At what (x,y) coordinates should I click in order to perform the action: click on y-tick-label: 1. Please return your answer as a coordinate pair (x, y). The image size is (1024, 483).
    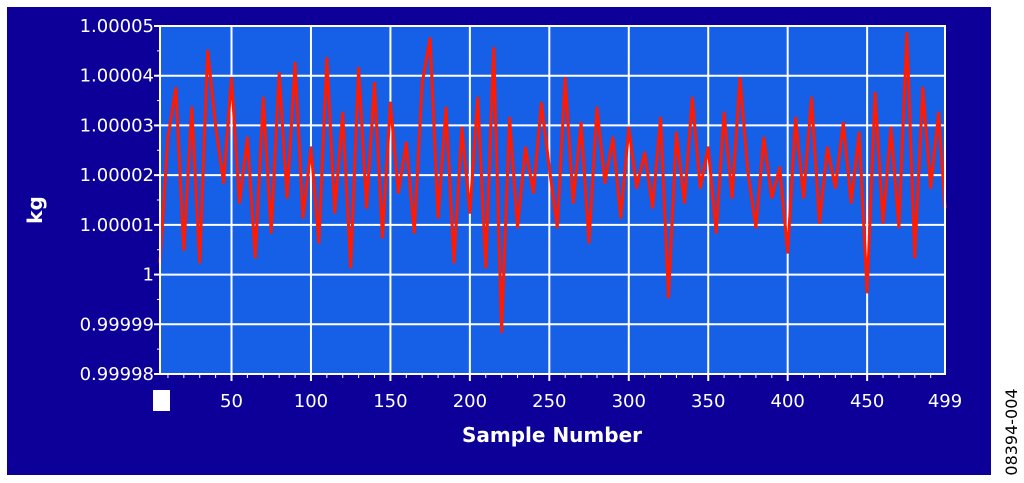
    Looking at the image, I should click on (148, 275).